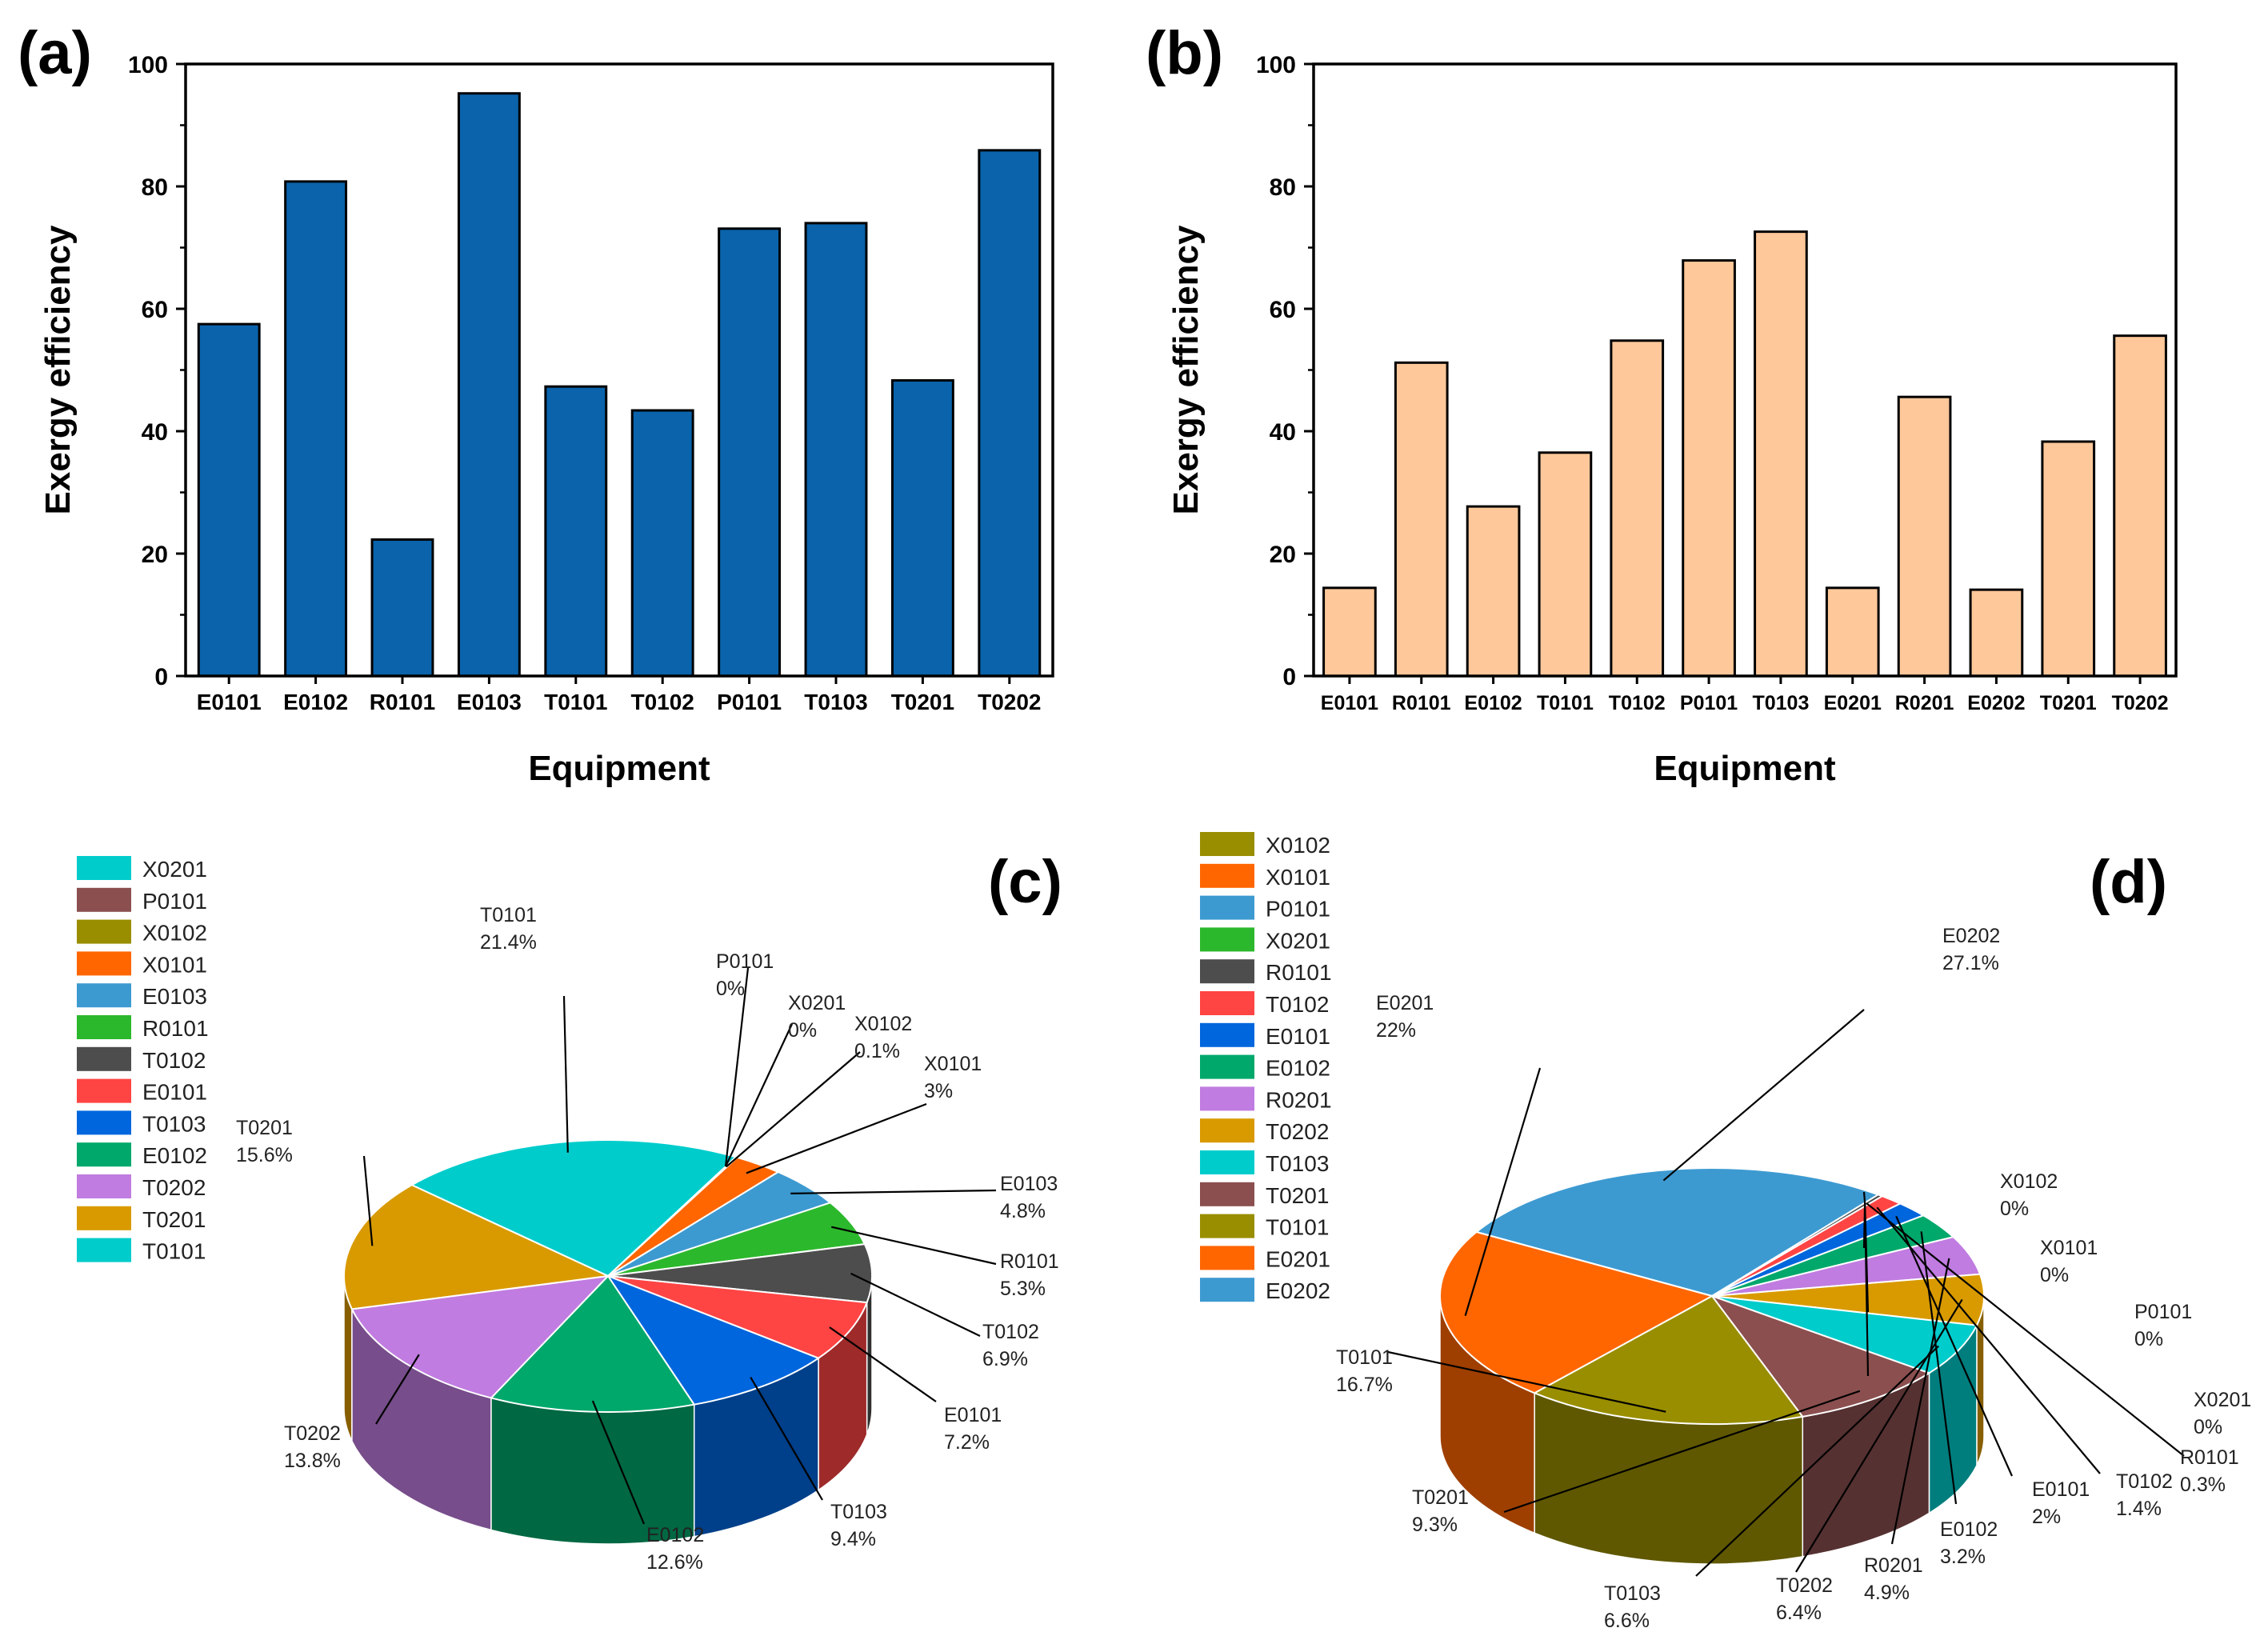 The image size is (2268, 1636). I want to click on x-tick-label: P0101, so click(749, 702).